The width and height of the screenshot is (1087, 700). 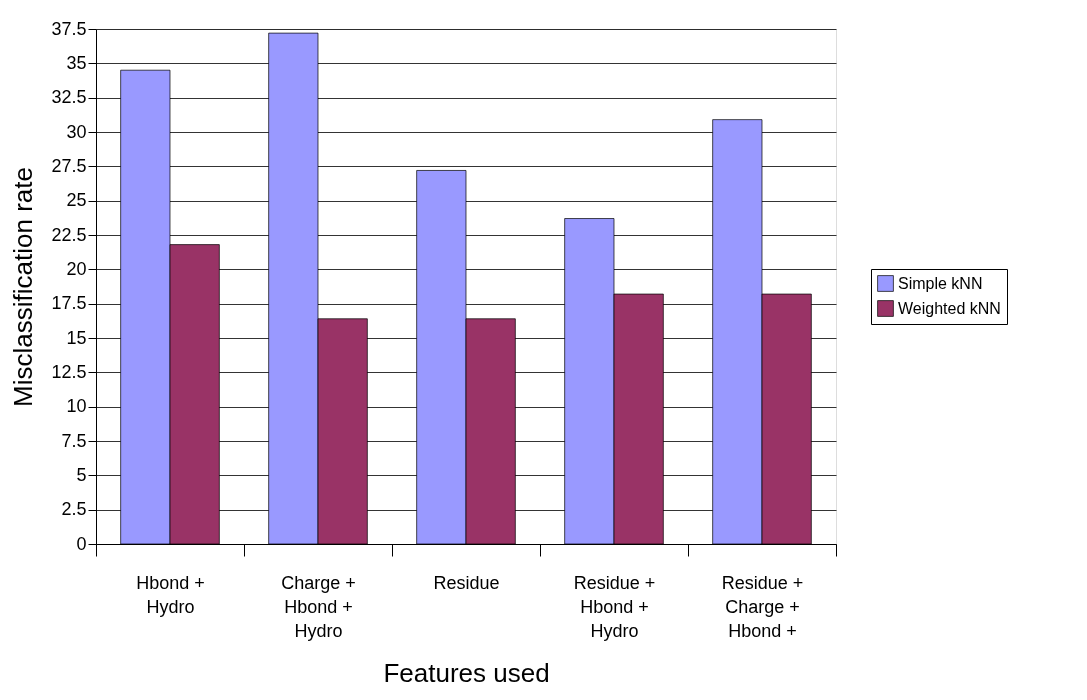 What do you see at coordinates (23, 287) in the screenshot?
I see `y-axis-title: Misclassification rate` at bounding box center [23, 287].